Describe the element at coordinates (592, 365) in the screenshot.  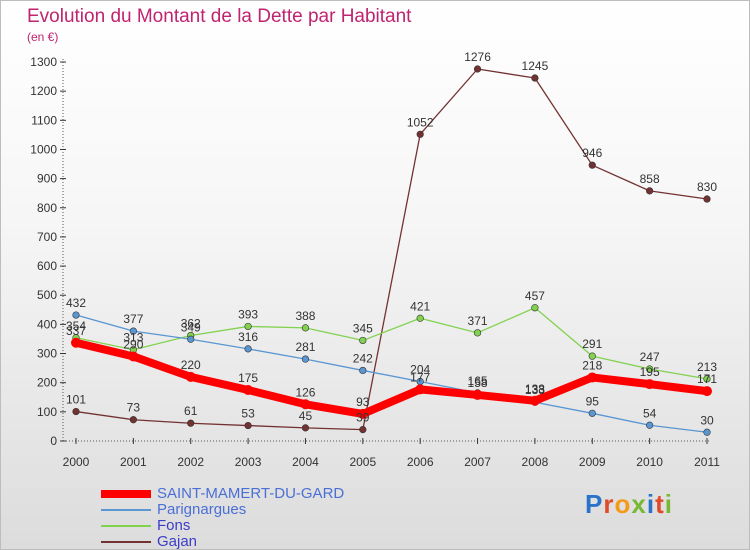
I see `data-label: 218` at that location.